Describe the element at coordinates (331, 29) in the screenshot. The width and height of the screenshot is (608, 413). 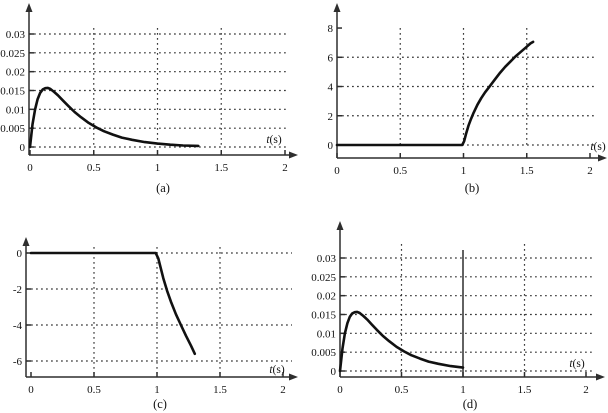
I see `y-tick-label: 8` at that location.